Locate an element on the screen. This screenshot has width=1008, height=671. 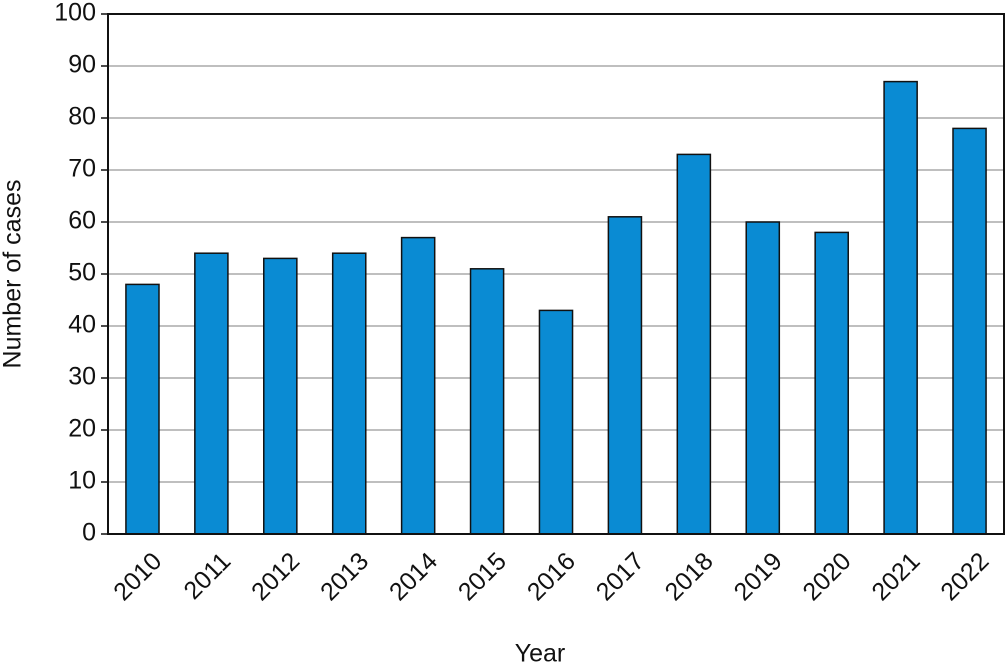
x-tick-label: 2014 is located at coordinates (413, 576).